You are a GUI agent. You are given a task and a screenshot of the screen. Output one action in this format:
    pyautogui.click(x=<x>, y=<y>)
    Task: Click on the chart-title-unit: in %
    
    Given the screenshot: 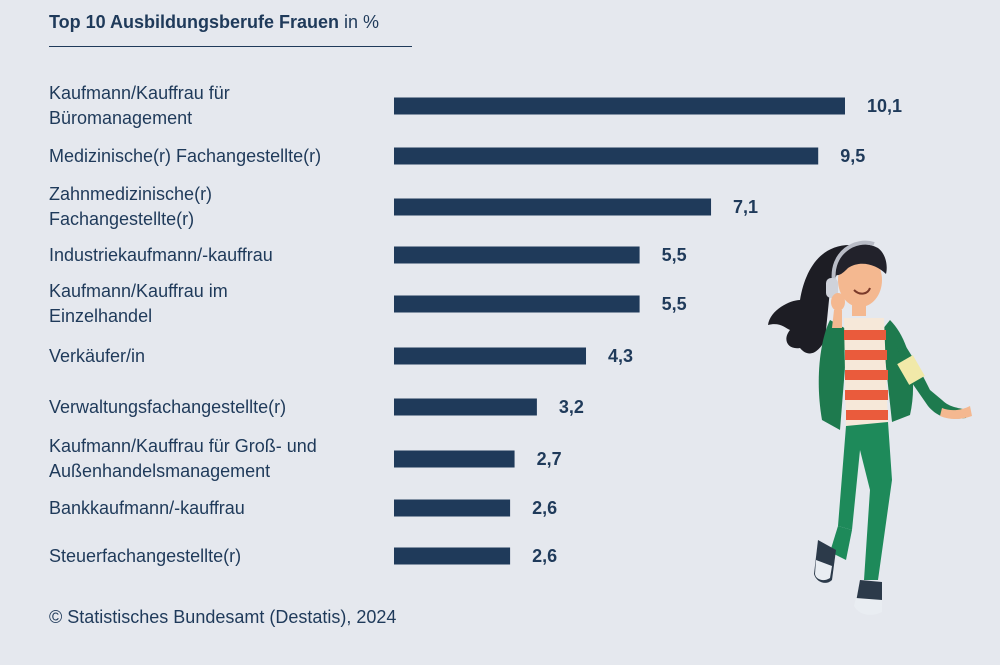 What is the action you would take?
    pyautogui.click(x=362, y=22)
    